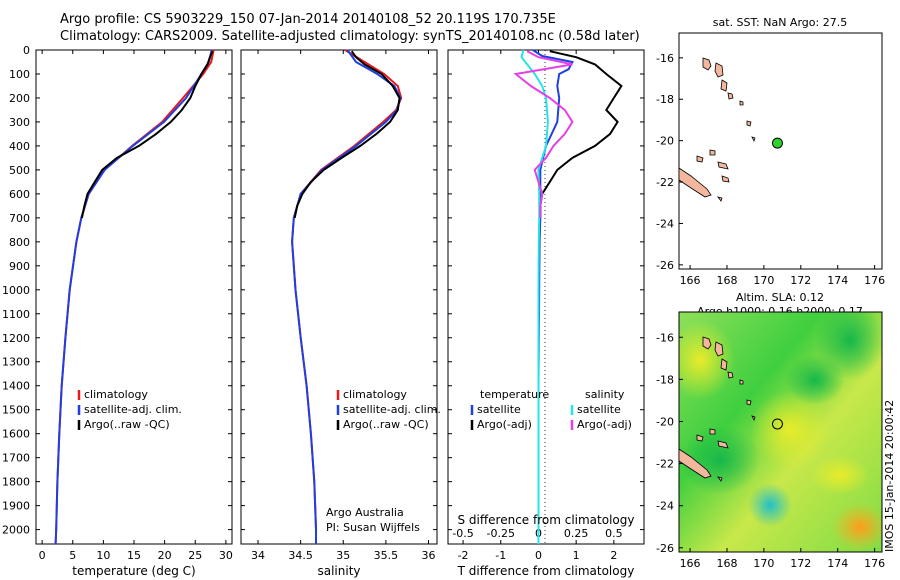 This screenshot has height=580, width=900. I want to click on sla-heatmap, so click(780, 432).